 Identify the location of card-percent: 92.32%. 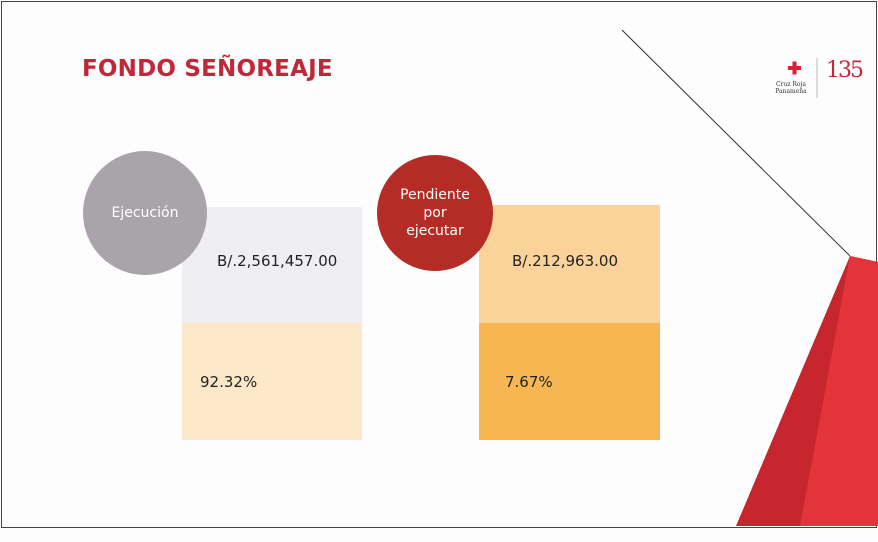
(229, 382).